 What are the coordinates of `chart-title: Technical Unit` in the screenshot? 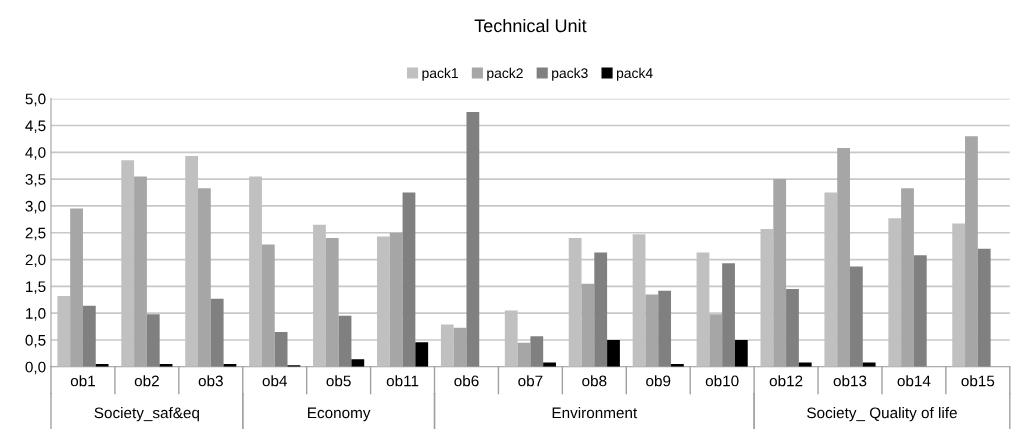 It's located at (530, 25).